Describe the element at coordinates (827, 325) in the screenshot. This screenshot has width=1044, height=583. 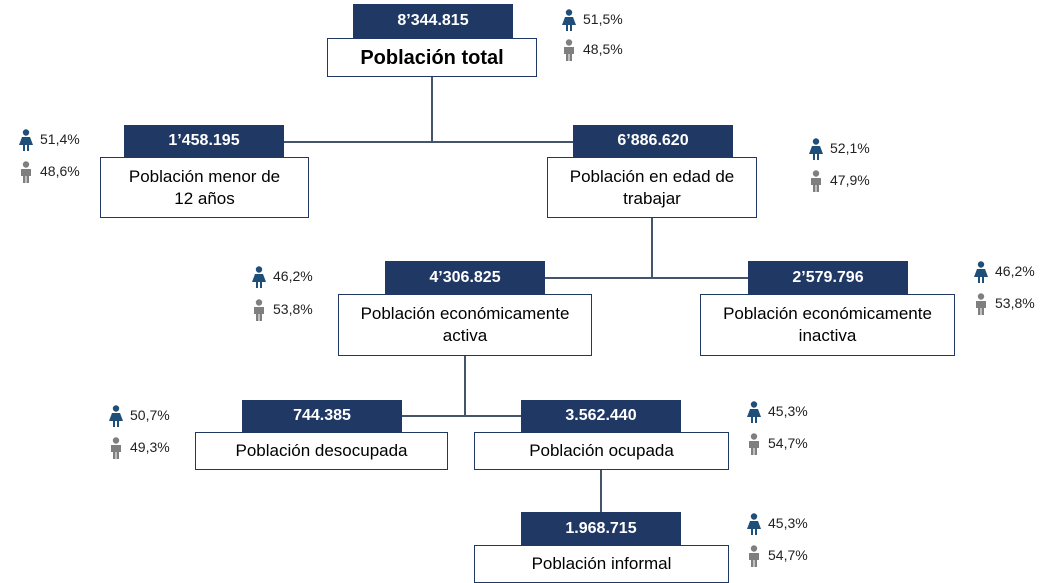
I see `node-label: Población económicamente inactiva` at that location.